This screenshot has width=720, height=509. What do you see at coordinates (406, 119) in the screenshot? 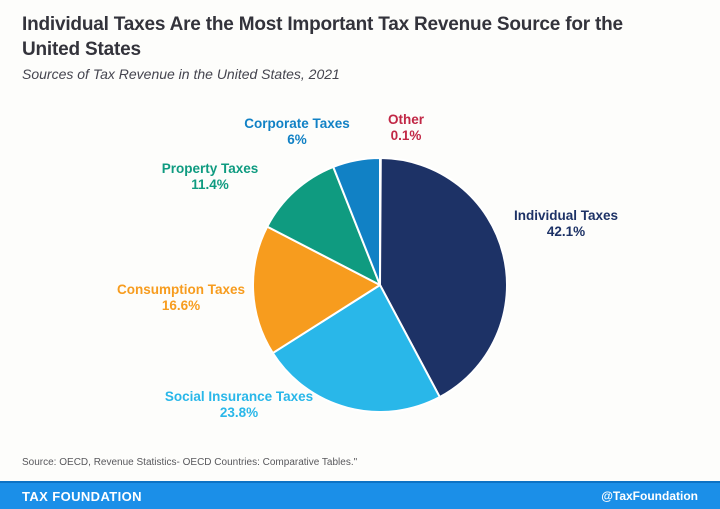
I see `pie-label-name: Other` at bounding box center [406, 119].